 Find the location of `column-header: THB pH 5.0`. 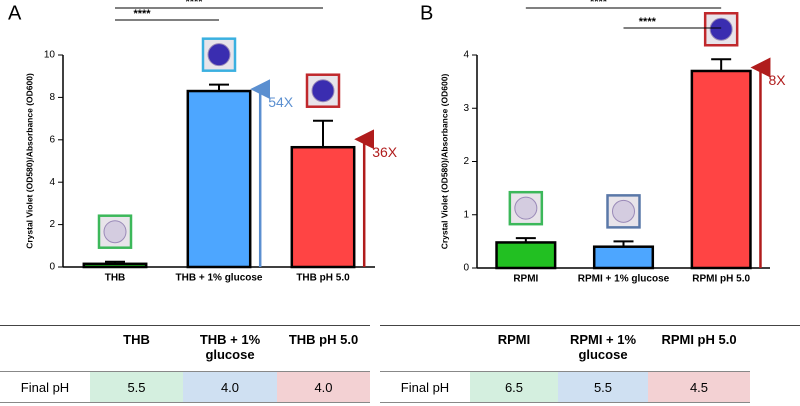

column-header: THB pH 5.0 is located at coordinates (323, 339).